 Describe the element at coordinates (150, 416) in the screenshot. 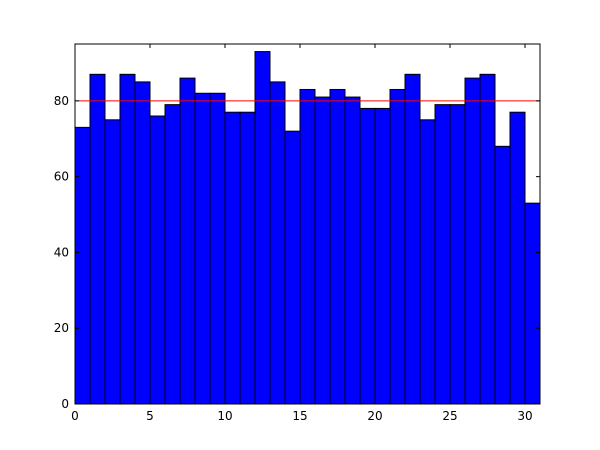

I see `x-tick-label: 5` at that location.